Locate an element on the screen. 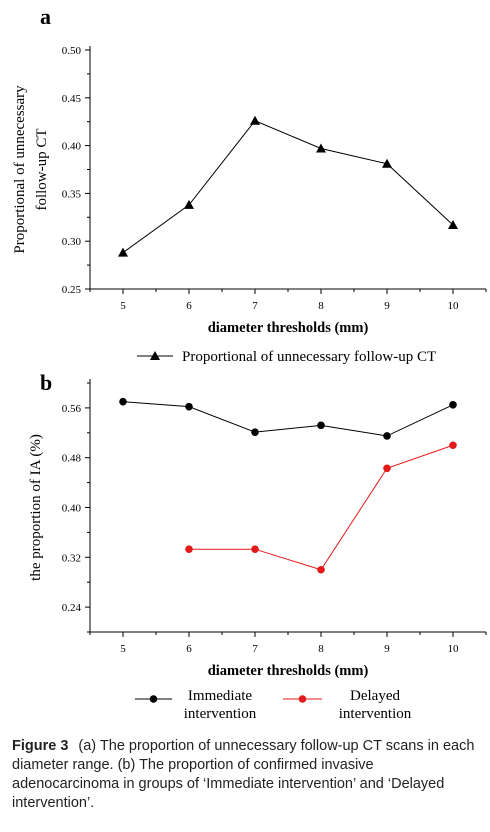 Image resolution: width=490 pixels, height=832 pixels. y-tick-label: 0.24 is located at coordinates (72, 608).